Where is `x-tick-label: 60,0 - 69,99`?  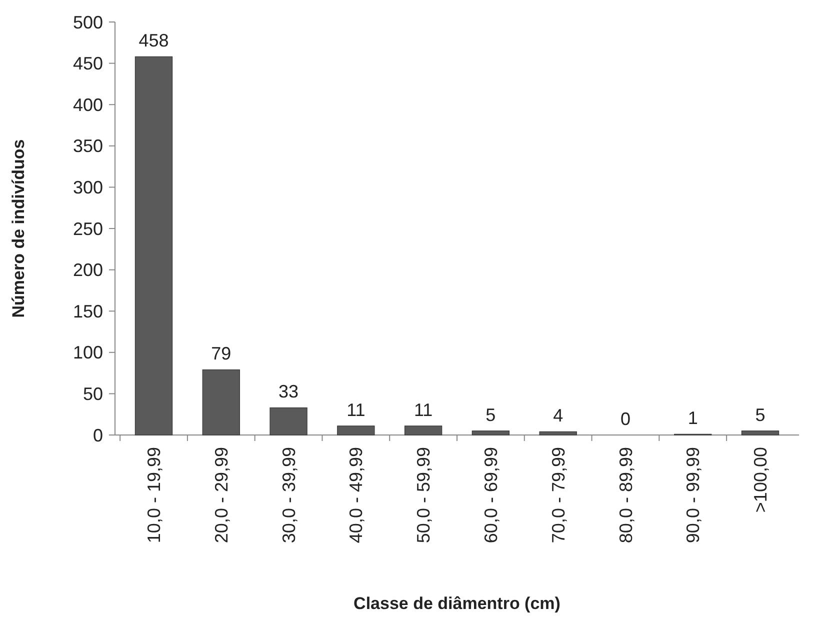
x-tick-label: 60,0 - 69,99 is located at coordinates (490, 495).